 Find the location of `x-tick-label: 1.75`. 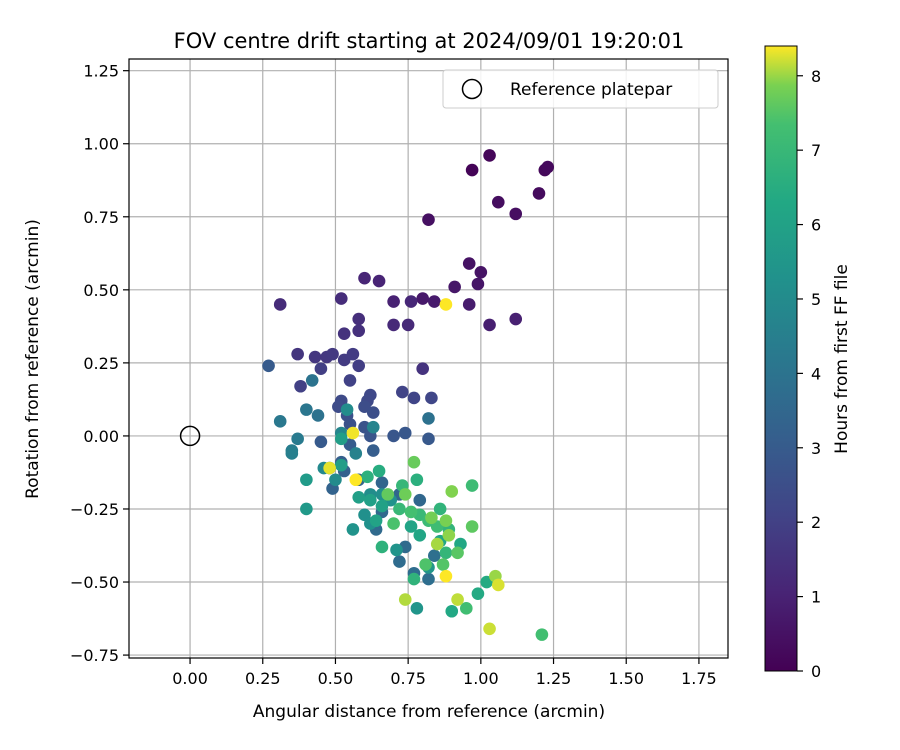

x-tick-label: 1.75 is located at coordinates (699, 678).